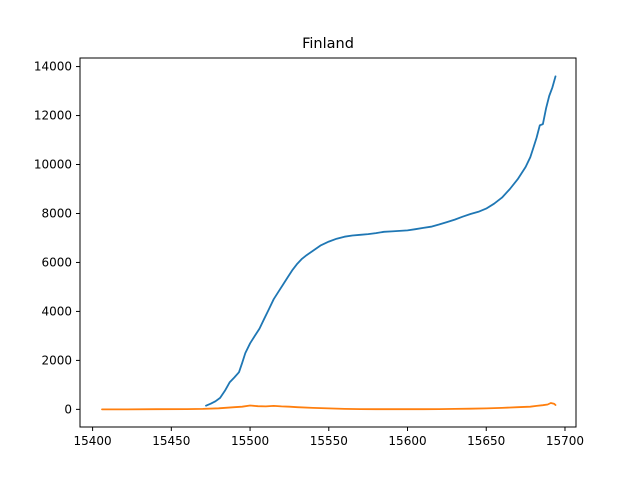  Describe the element at coordinates (329, 406) in the screenshot. I see `series-2-line` at that location.